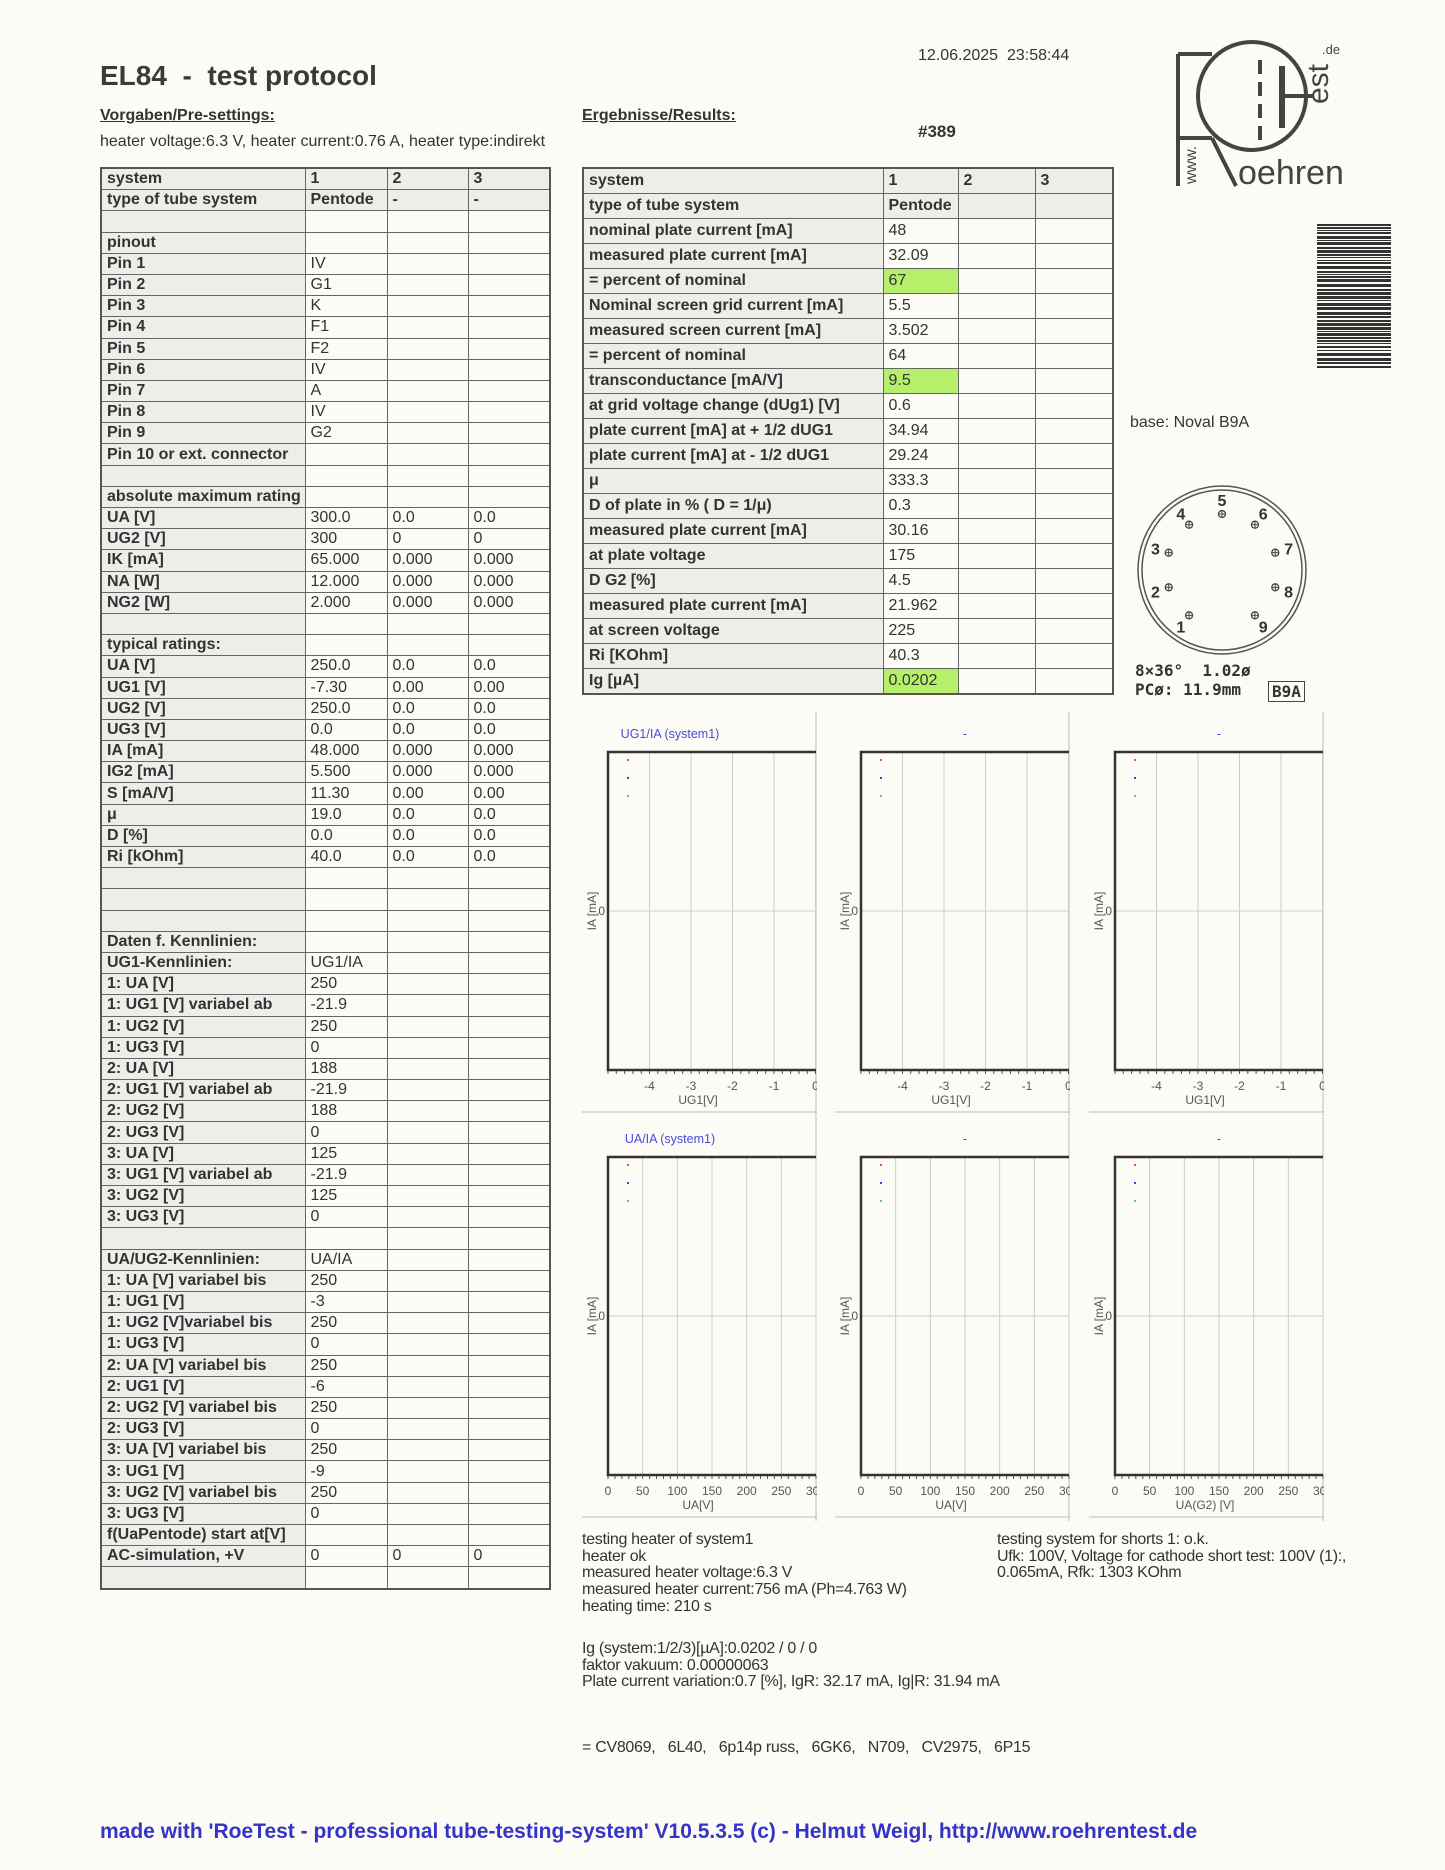 The width and height of the screenshot is (1445, 1870). I want to click on chart-title: UG1/IA (system1), so click(670, 734).